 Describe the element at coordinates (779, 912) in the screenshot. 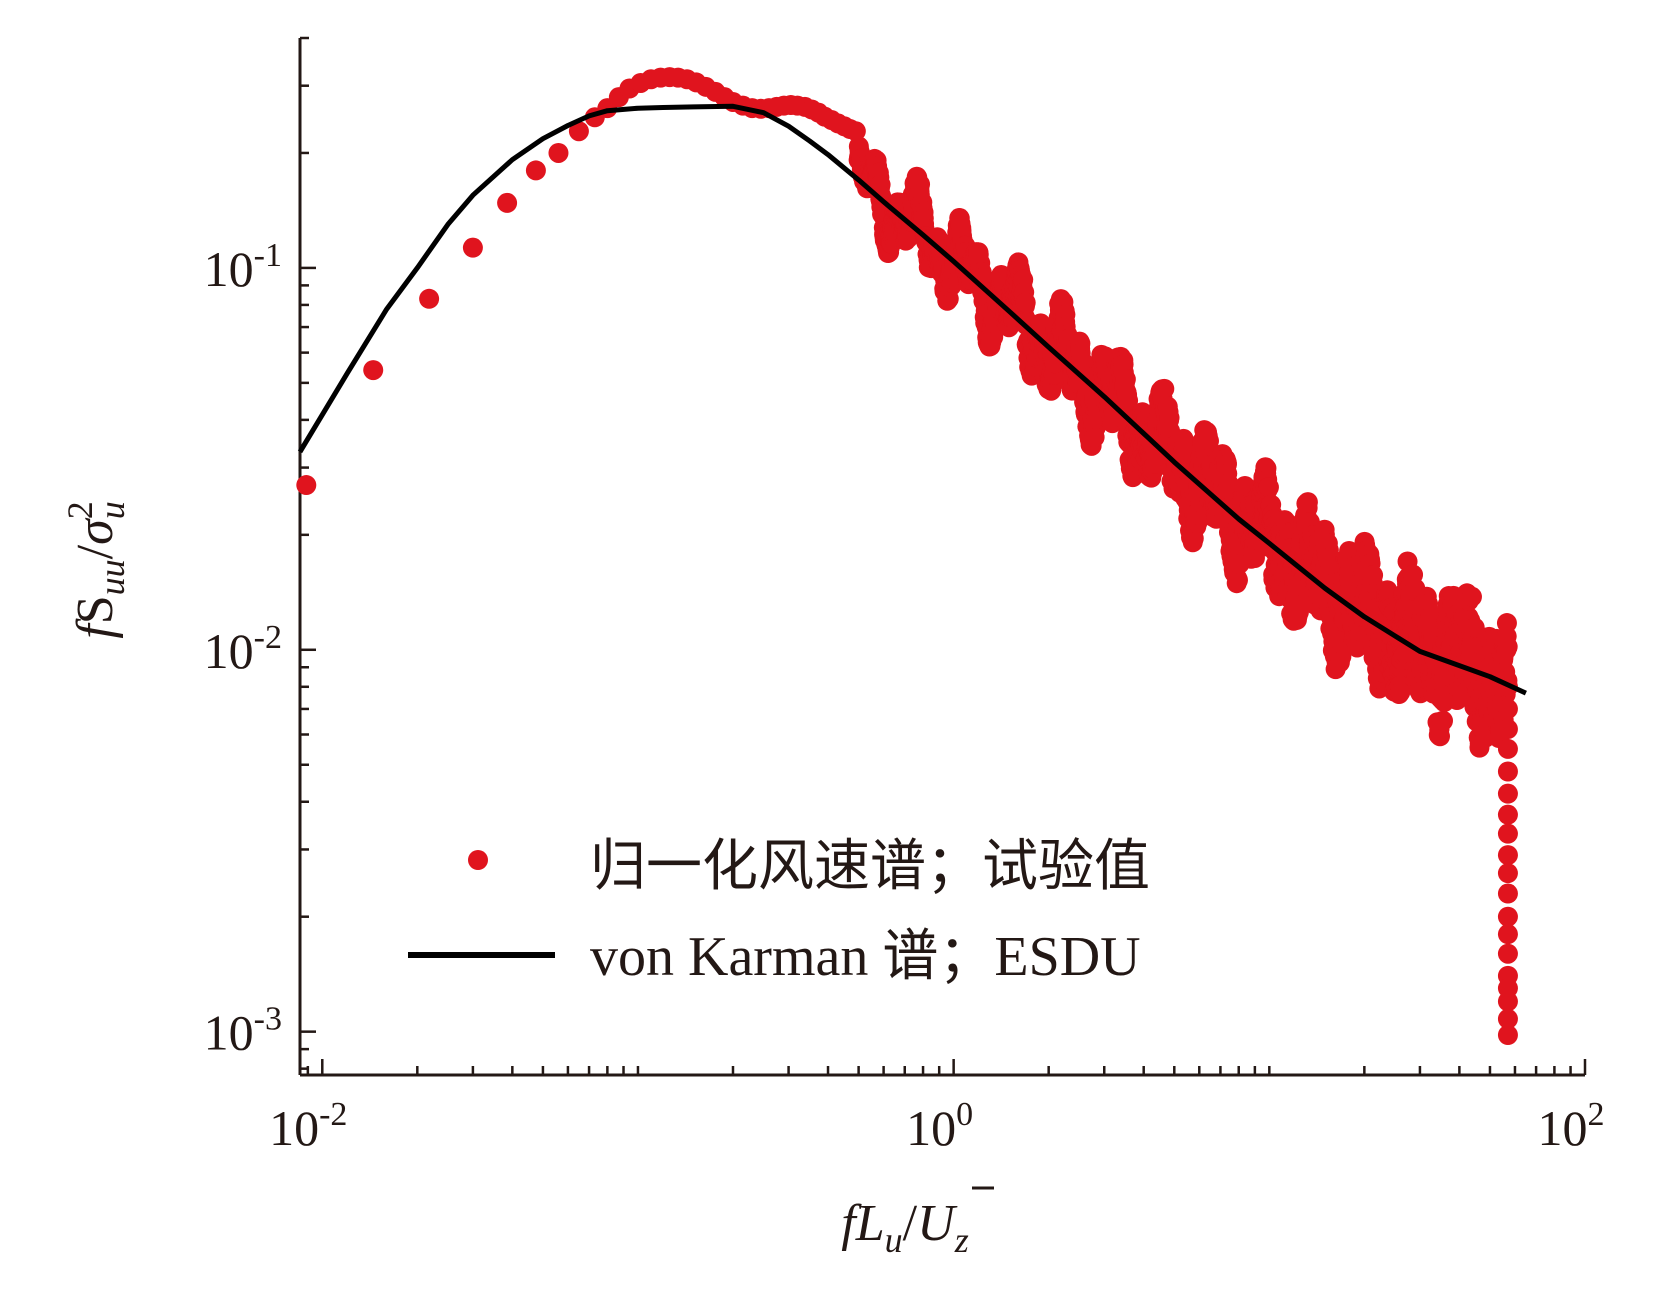

I see `legend: 归一化风速谱；试验值 von Karman 谱；ESDU` at that location.